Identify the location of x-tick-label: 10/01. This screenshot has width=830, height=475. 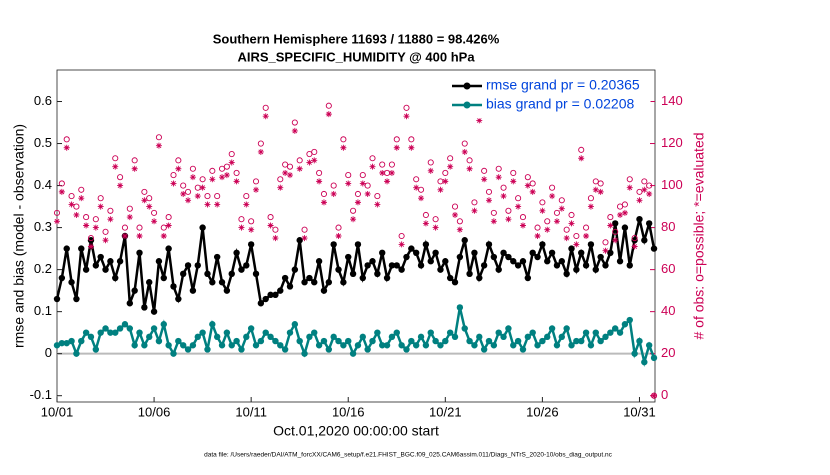
(57, 411).